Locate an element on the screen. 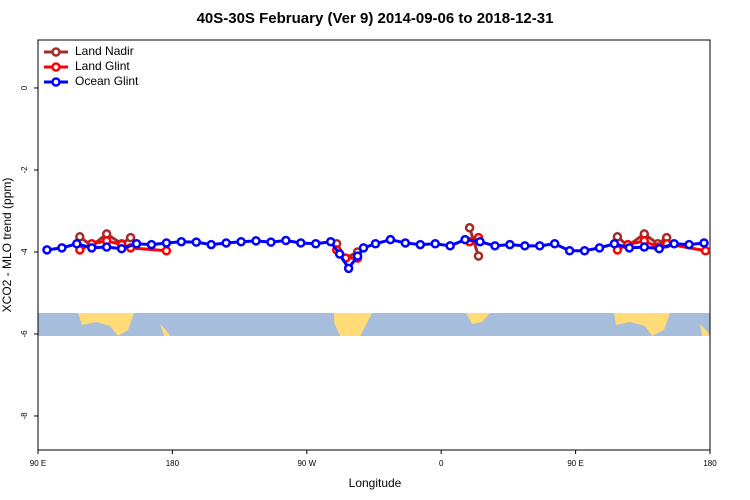 Image resolution: width=750 pixels, height=500 pixels. y-tick-label: -8 is located at coordinates (24, 416).